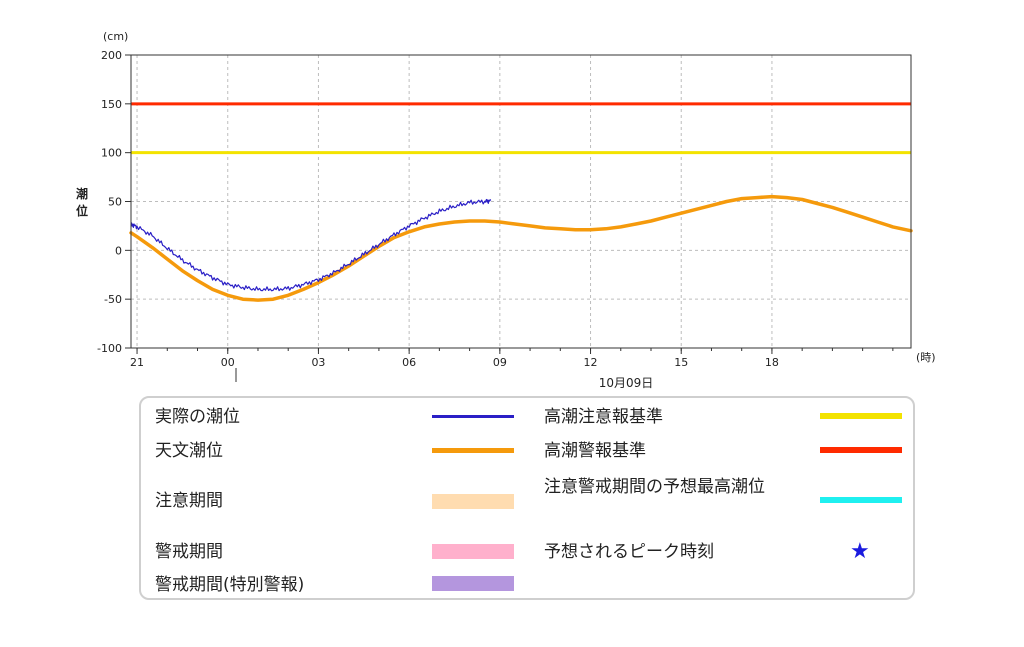 Image resolution: width=1024 pixels, height=647 pixels. I want to click on legend-label-caution-period: 注意期間, so click(189, 501).